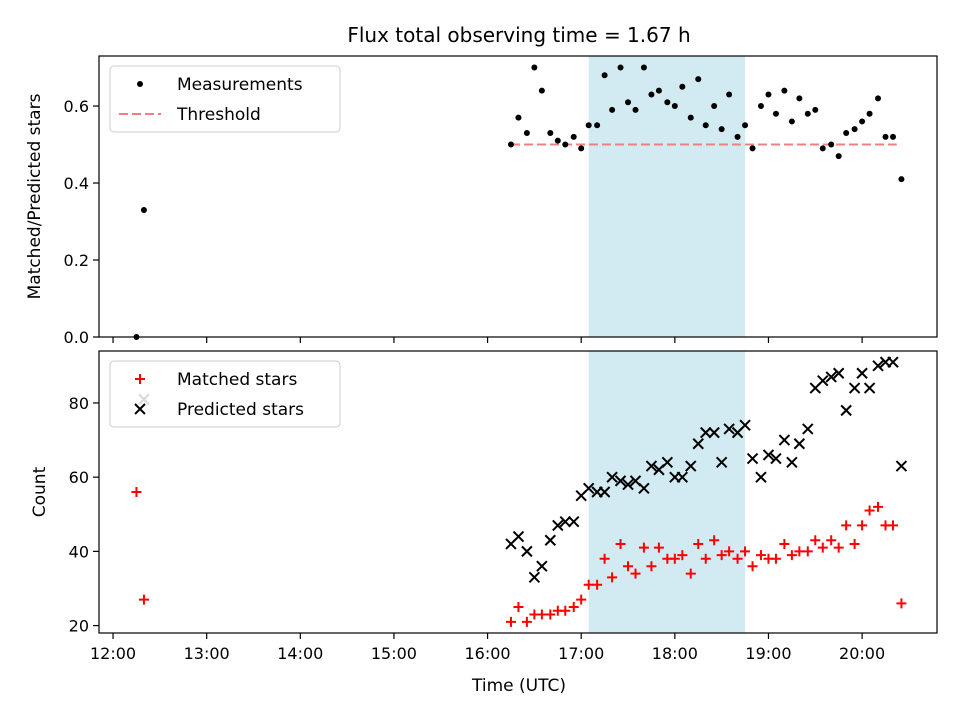 Image resolution: width=960 pixels, height=720 pixels. I want to click on bottom-legend-label: Predicted stars, so click(240, 410).